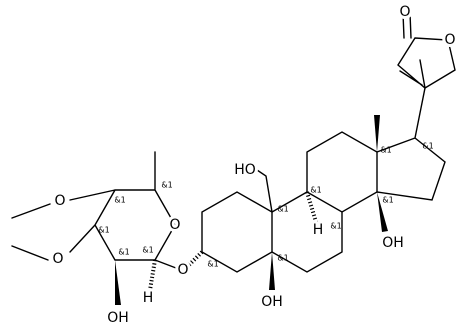 The height and width of the screenshot is (333, 465). What do you see at coordinates (245, 170) in the screenshot?
I see `atom-label: HO` at bounding box center [245, 170].